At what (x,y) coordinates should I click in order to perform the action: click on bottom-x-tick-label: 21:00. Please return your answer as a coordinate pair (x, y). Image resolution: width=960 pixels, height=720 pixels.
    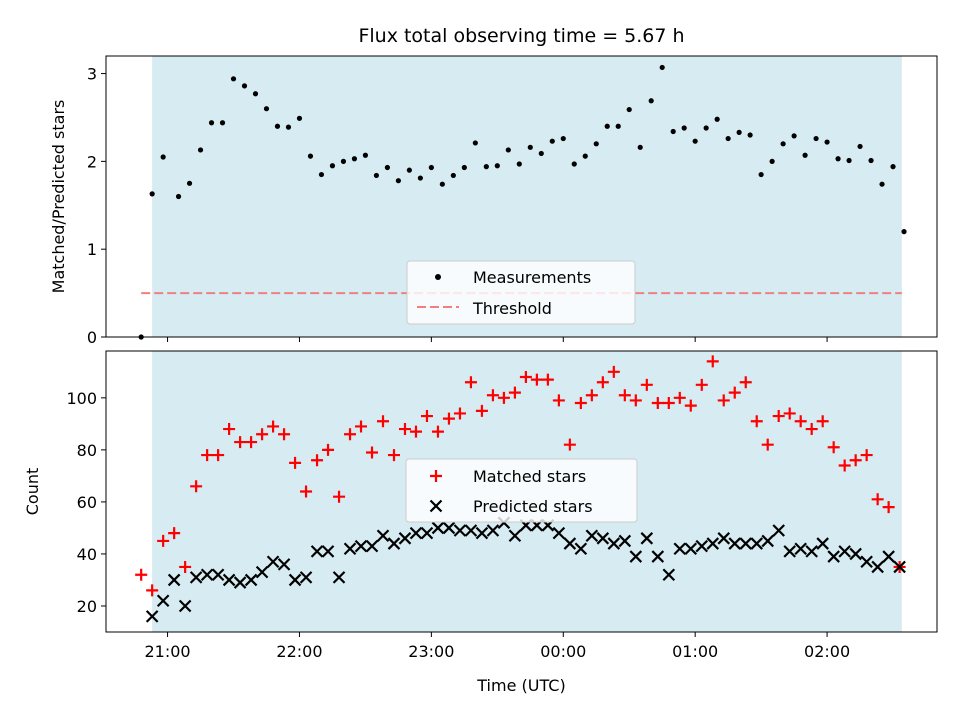
    Looking at the image, I should click on (168, 651).